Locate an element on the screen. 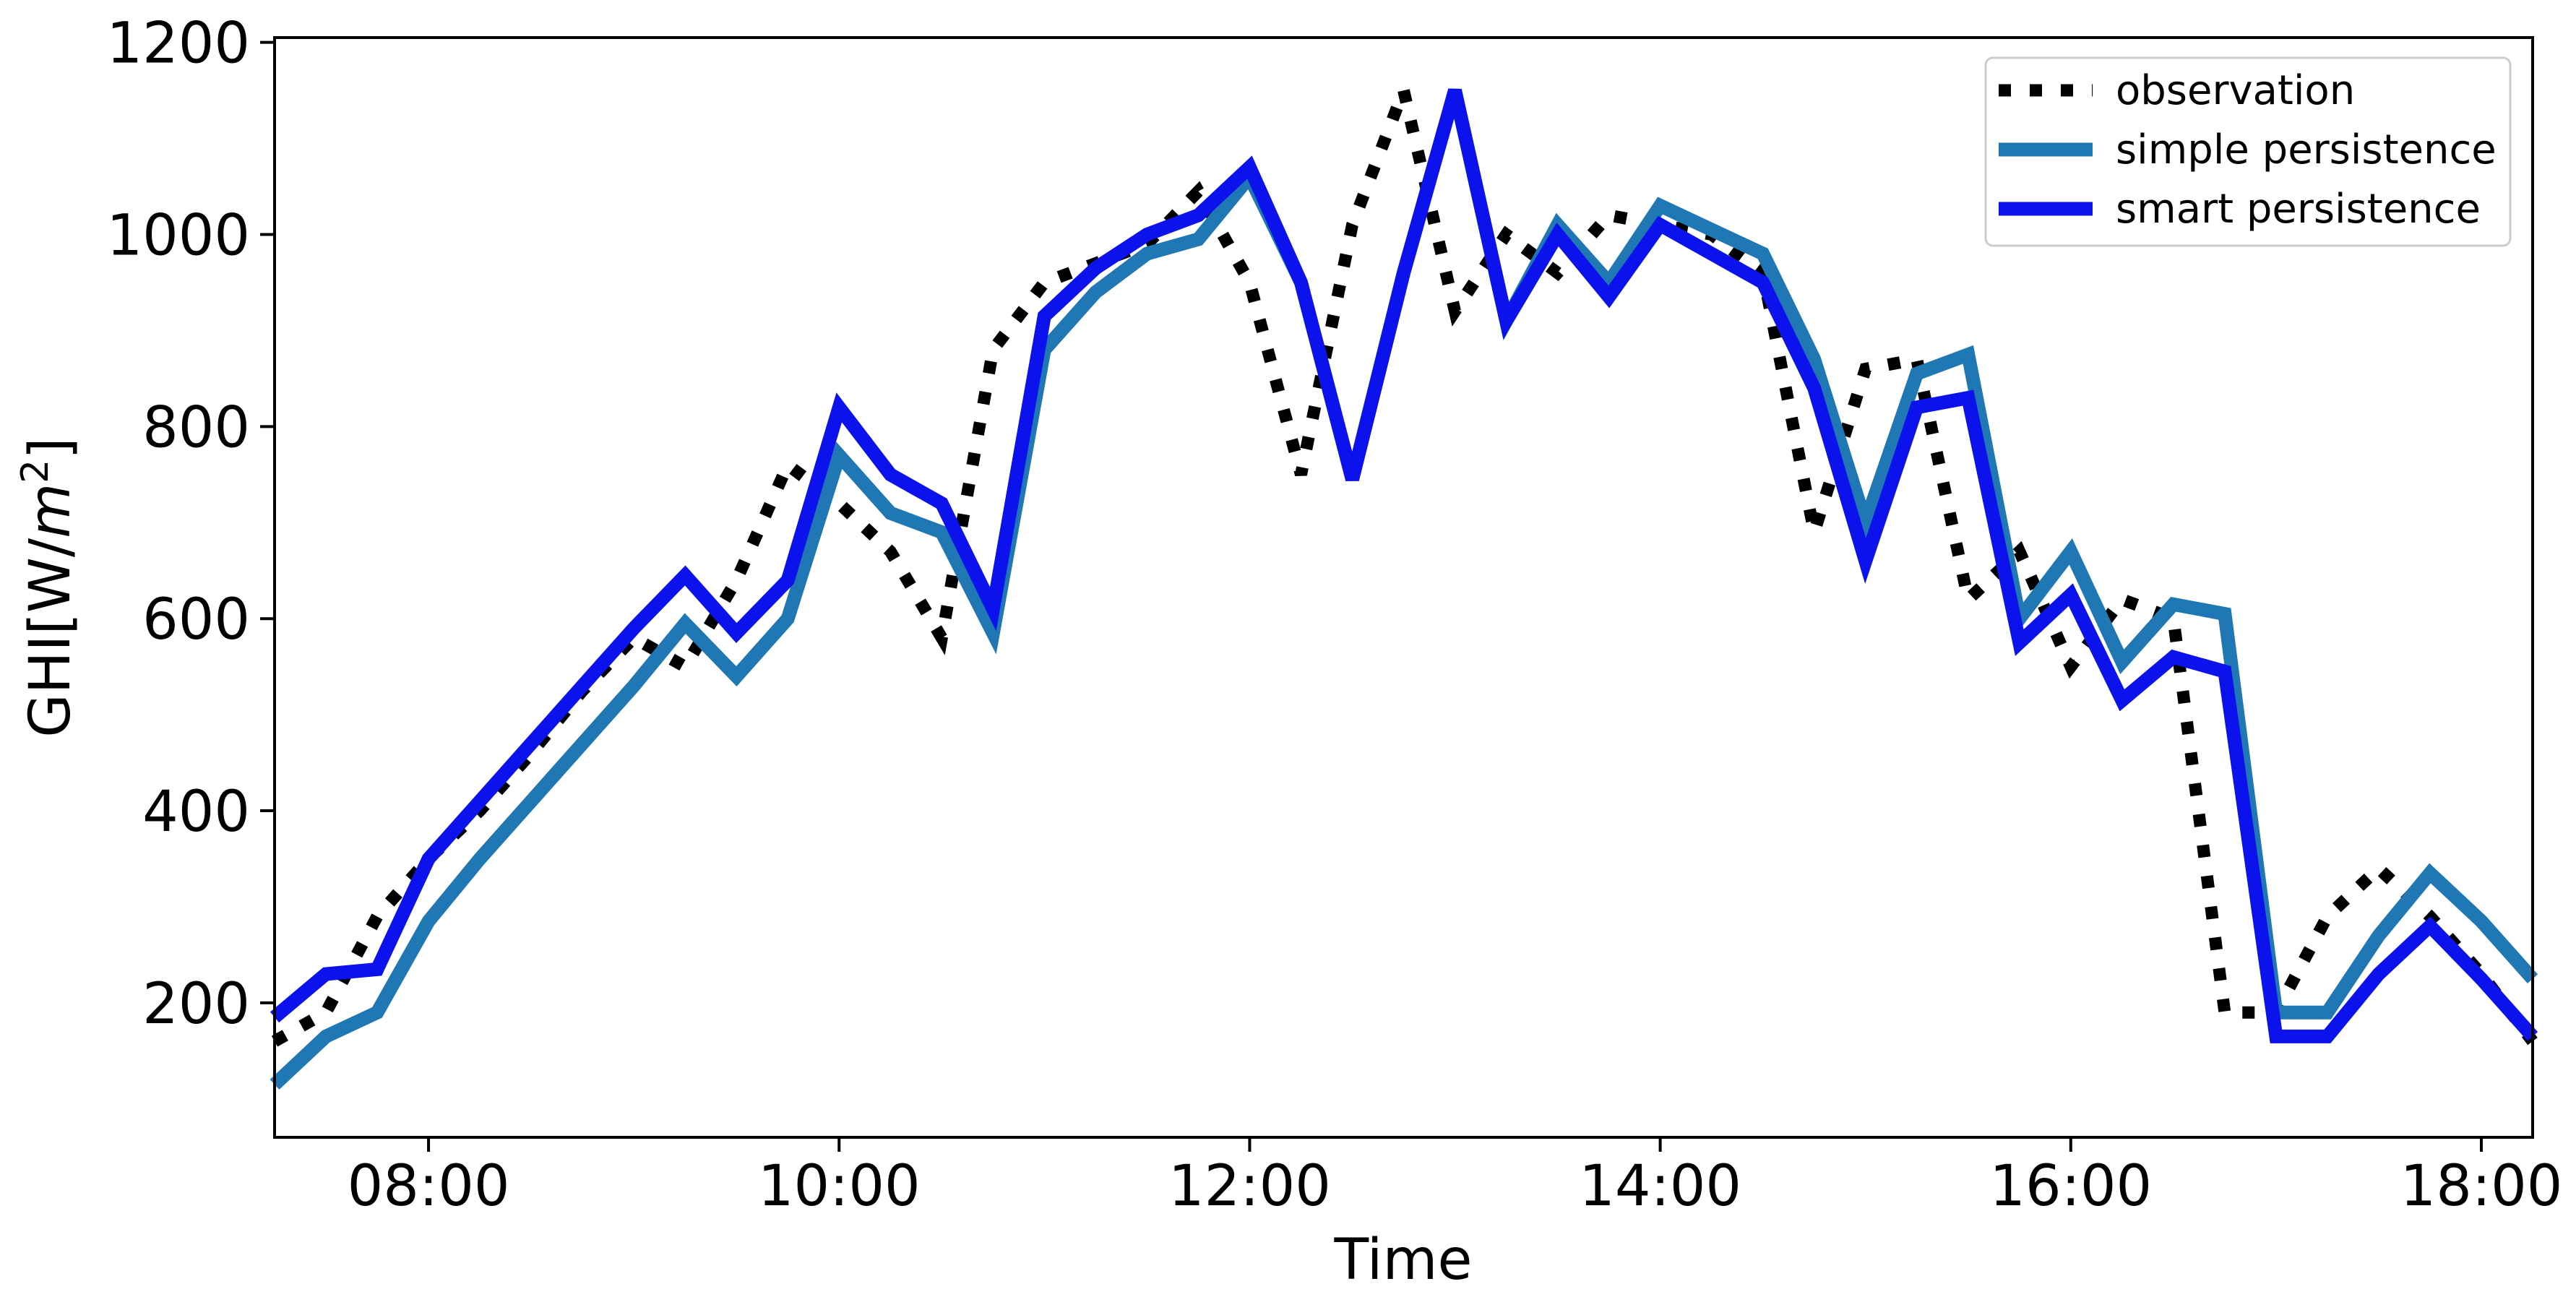  y-tick-label: 400 is located at coordinates (196, 812).